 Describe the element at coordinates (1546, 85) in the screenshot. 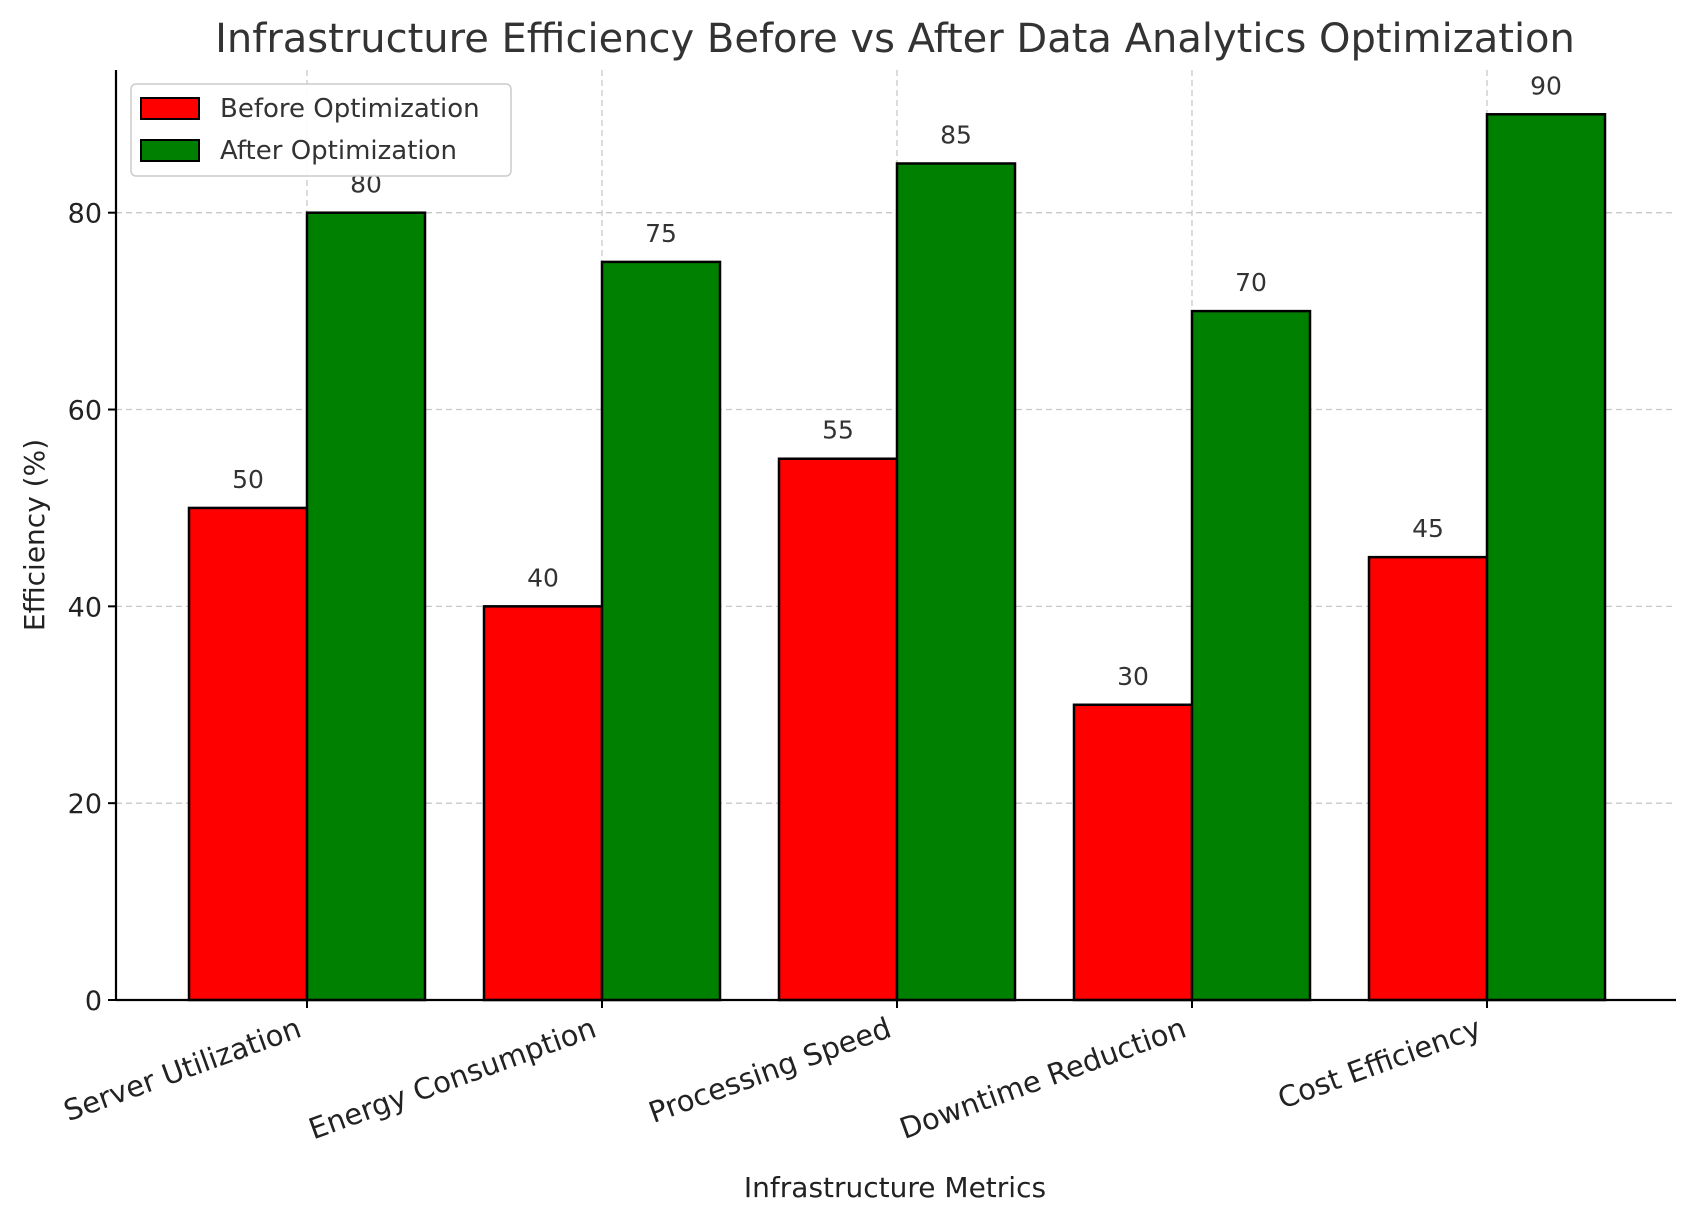

I see `bar-value-label: 90` at that location.